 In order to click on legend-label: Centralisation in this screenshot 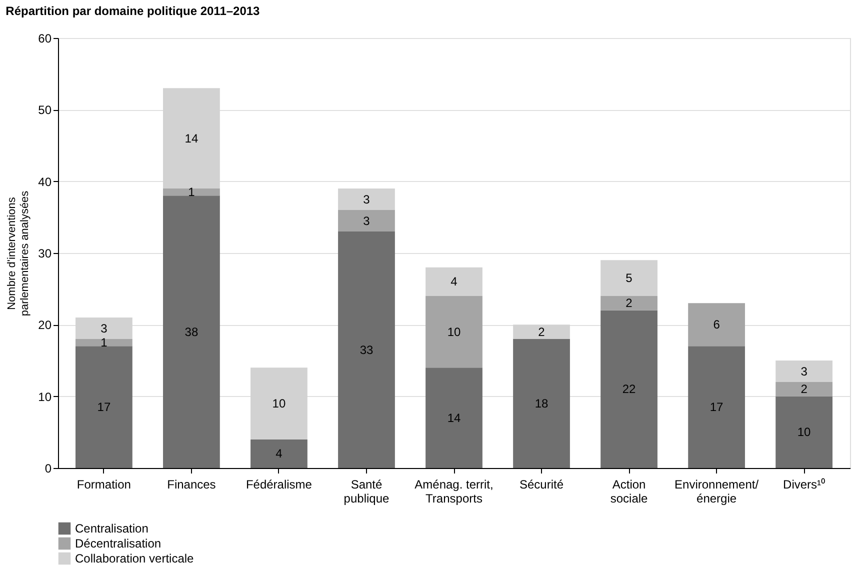, I will do `click(111, 529)`.